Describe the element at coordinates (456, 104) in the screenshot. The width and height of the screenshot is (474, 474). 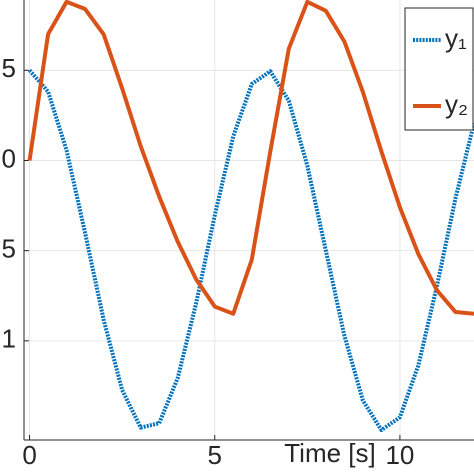
I see `legend-label: y₂` at that location.